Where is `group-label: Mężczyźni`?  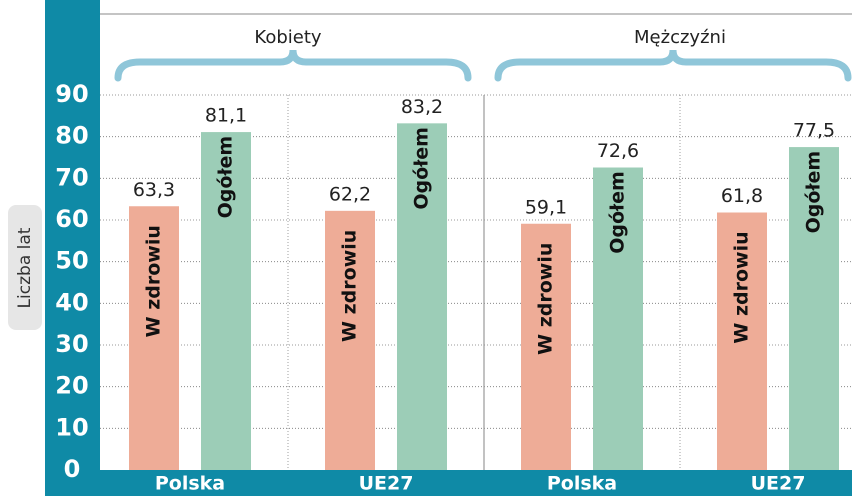
group-label: Mężczyźni is located at coordinates (680, 37).